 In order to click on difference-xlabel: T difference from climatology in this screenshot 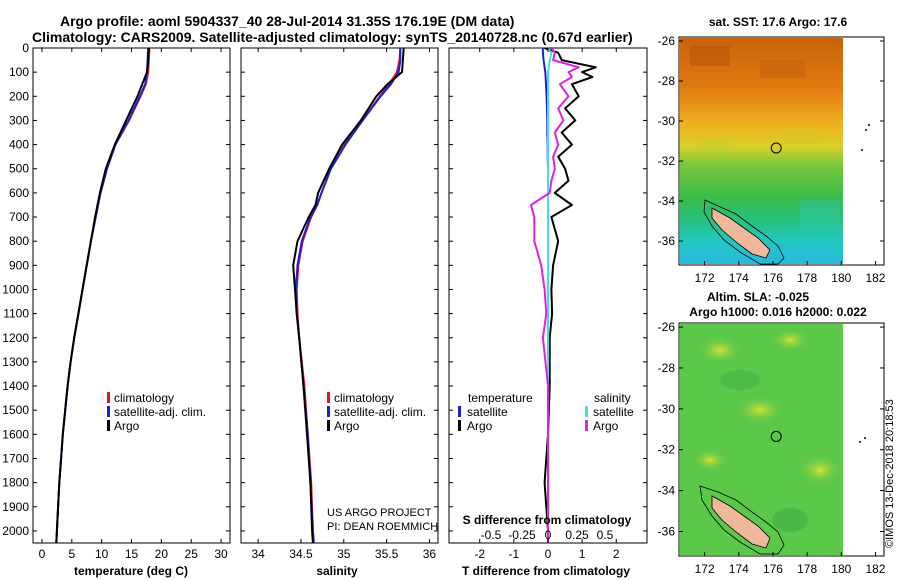, I will do `click(546, 571)`.